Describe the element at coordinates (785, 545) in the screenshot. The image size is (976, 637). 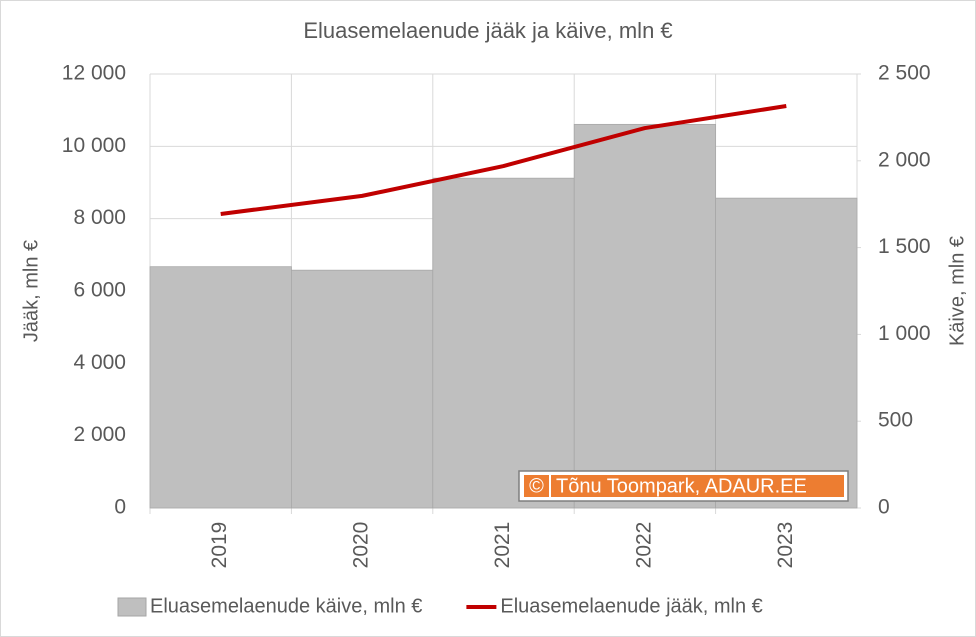
I see `x-tick-label: 2023` at that location.